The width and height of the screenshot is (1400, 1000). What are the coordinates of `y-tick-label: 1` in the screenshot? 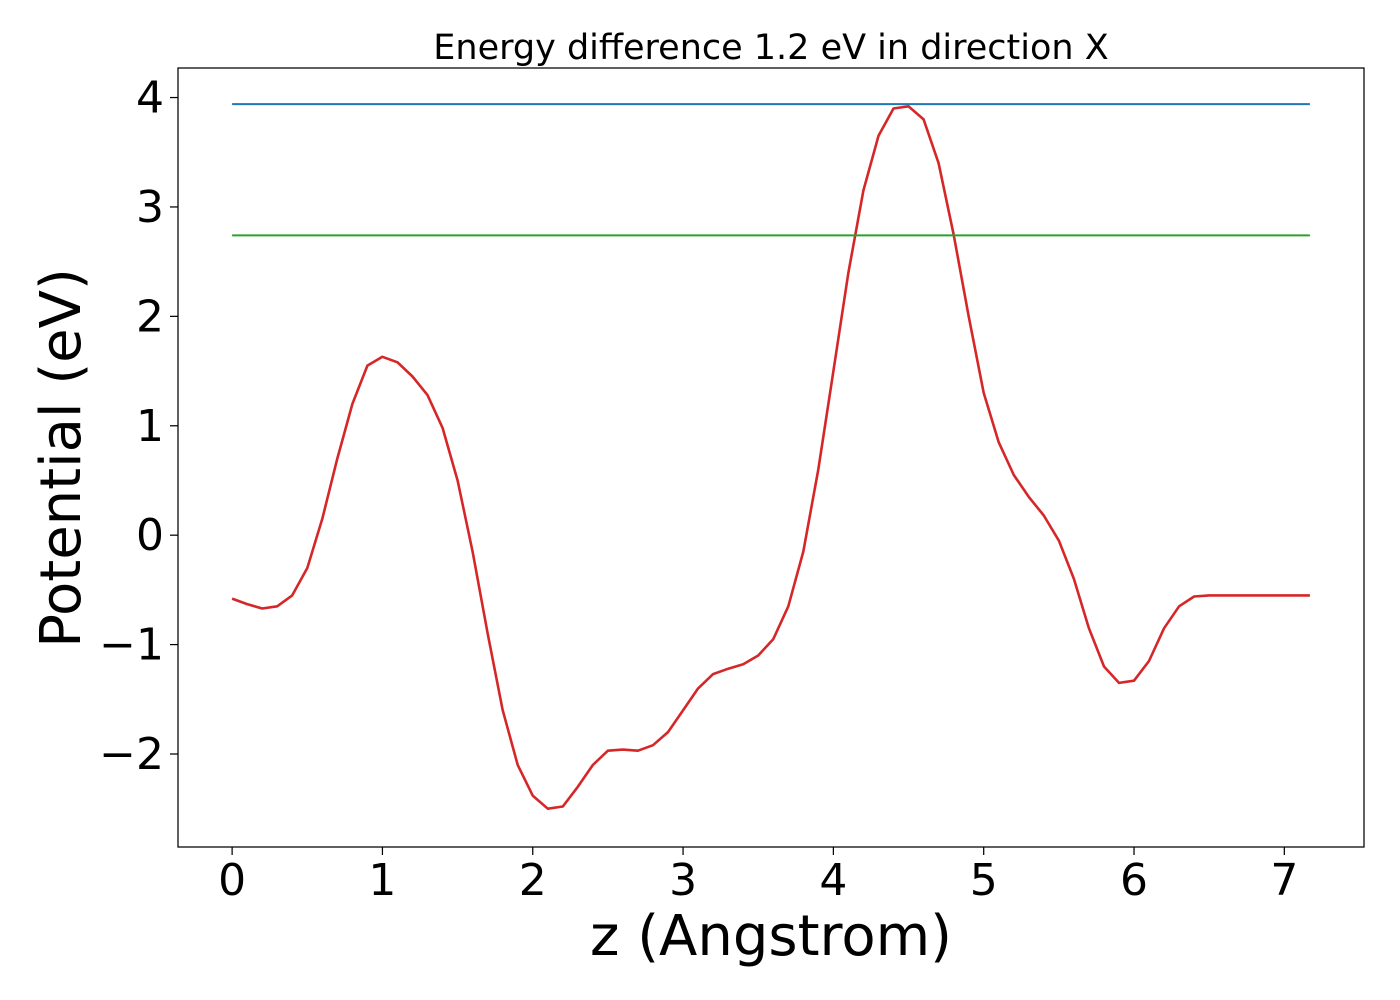 It's located at (150, 426).